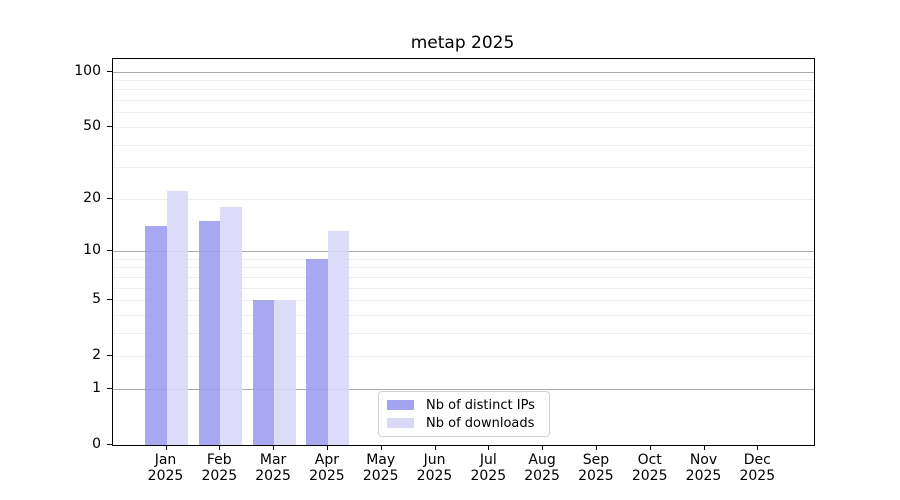 Image resolution: width=900 pixels, height=500 pixels. What do you see at coordinates (542, 468) in the screenshot?
I see `x-tick-label: Aug 2025` at bounding box center [542, 468].